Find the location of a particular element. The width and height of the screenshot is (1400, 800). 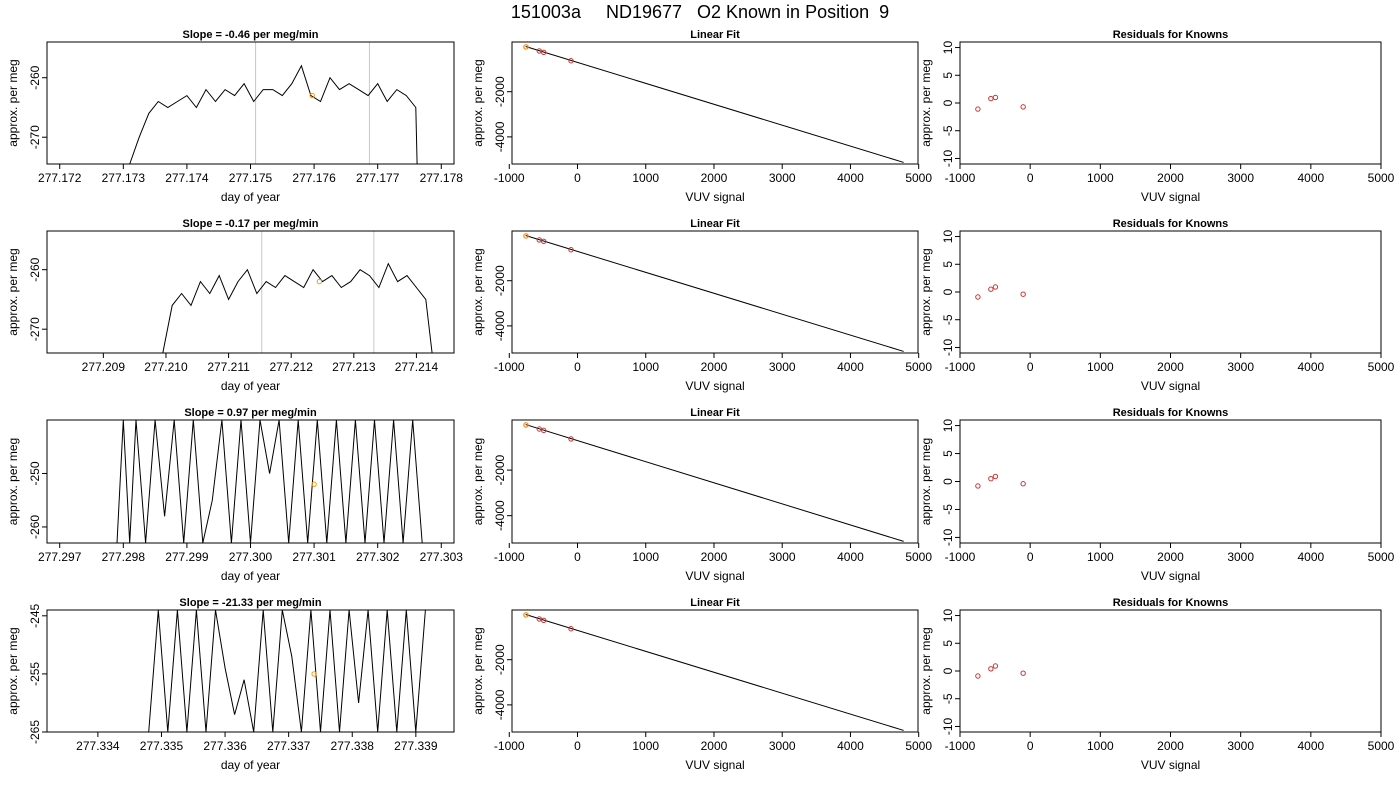

x-tick-label: 277.297 is located at coordinates (60, 557).